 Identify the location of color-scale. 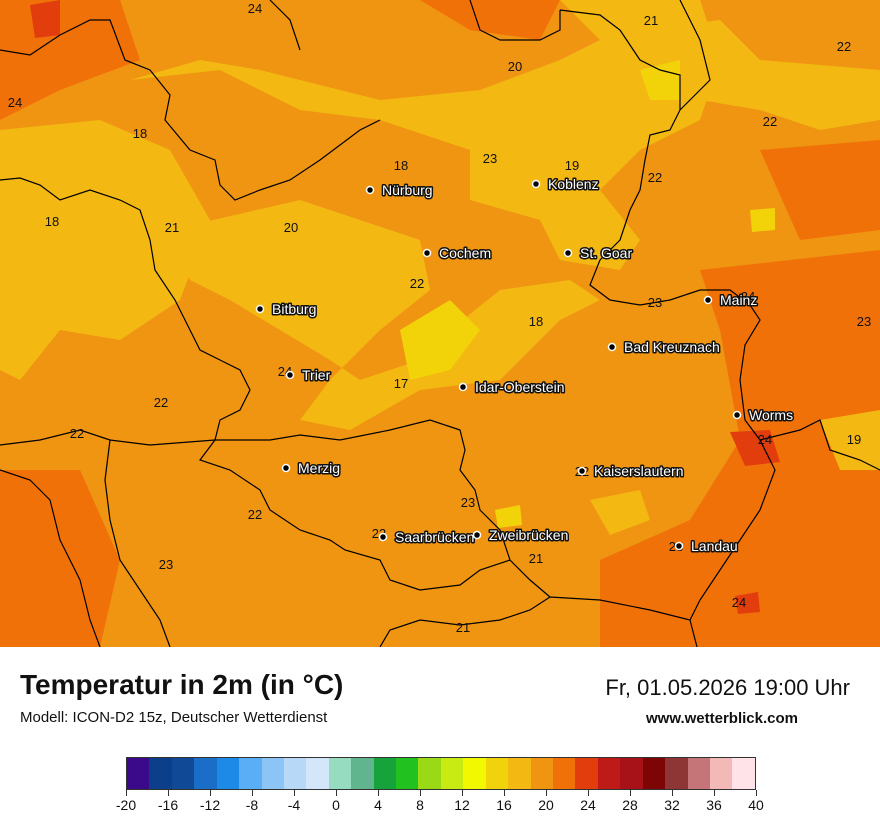
(441, 773).